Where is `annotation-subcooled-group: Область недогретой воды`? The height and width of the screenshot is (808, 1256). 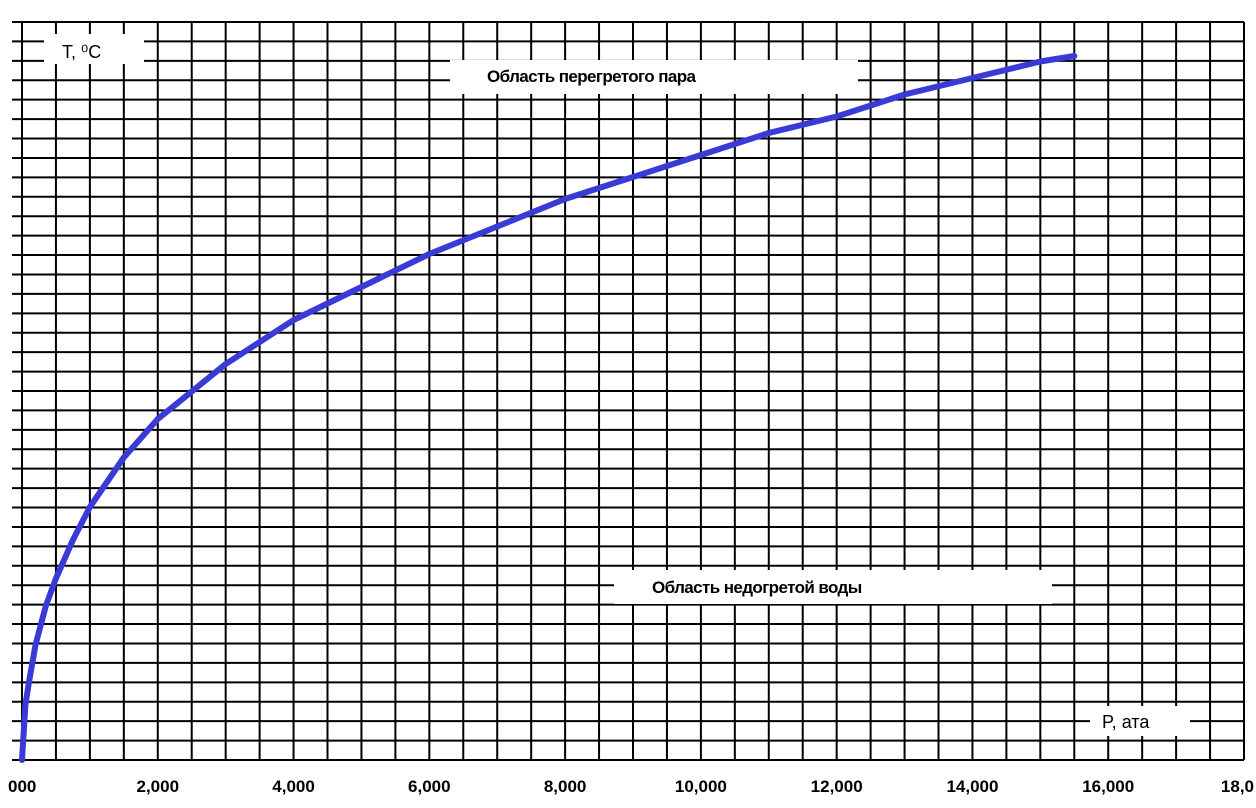 annotation-subcooled-group: Область недогретой воды is located at coordinates (833, 587).